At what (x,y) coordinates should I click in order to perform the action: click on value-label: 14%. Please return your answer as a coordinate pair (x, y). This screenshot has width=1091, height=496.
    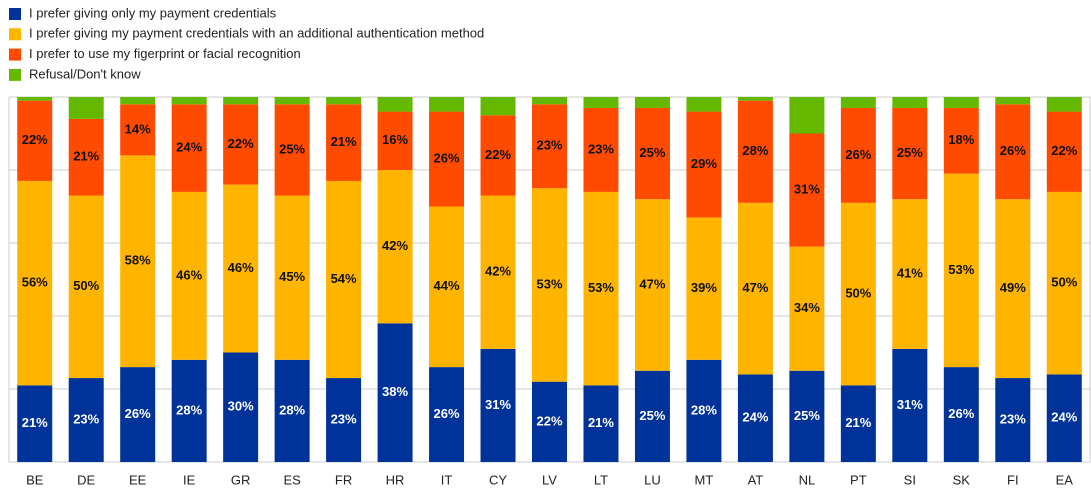
    Looking at the image, I should click on (138, 128).